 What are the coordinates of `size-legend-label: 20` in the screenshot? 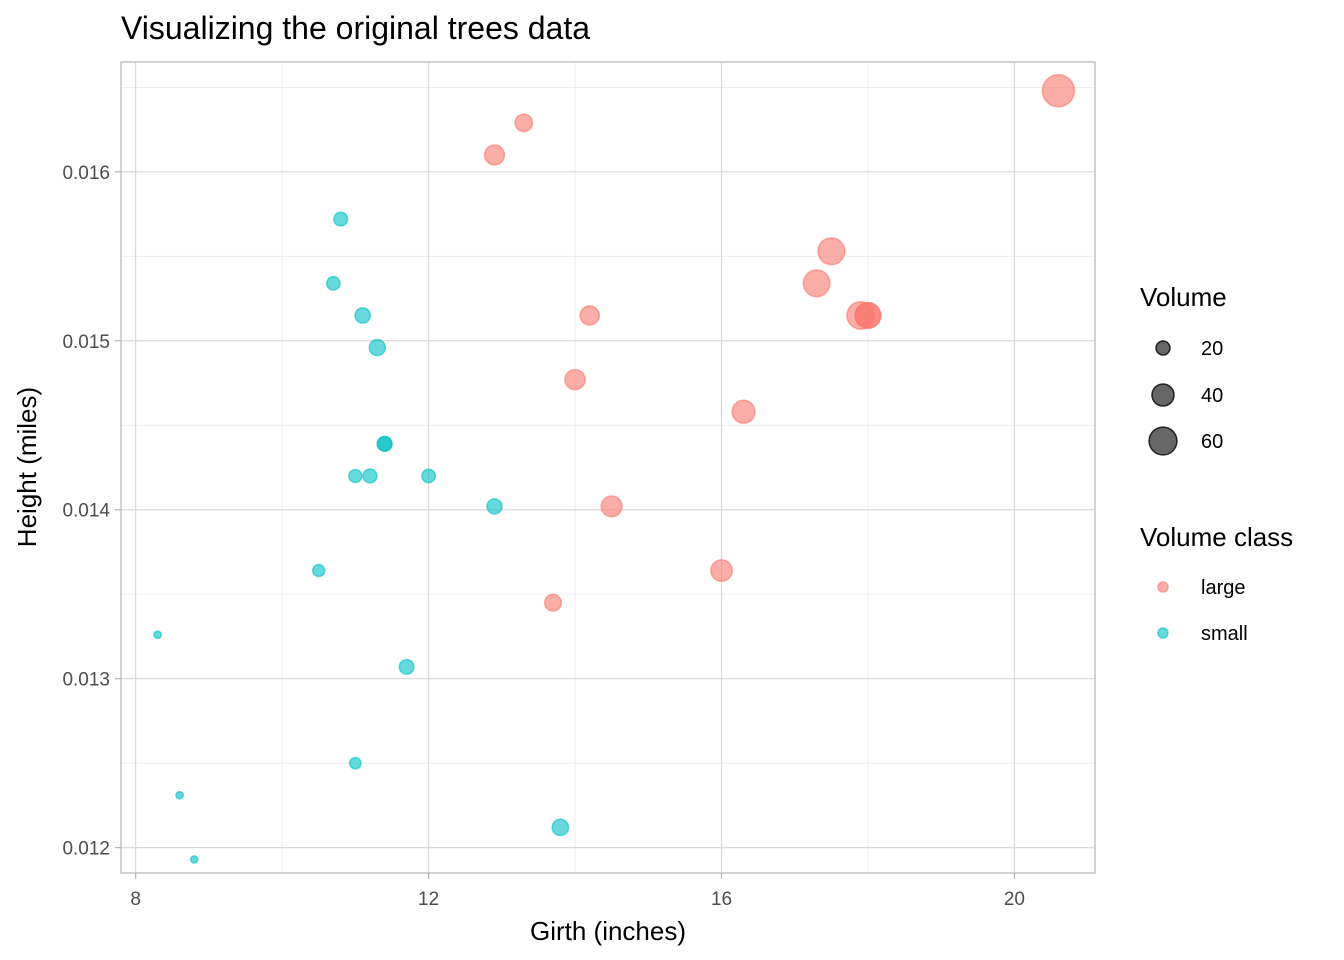 It's located at (1212, 349).